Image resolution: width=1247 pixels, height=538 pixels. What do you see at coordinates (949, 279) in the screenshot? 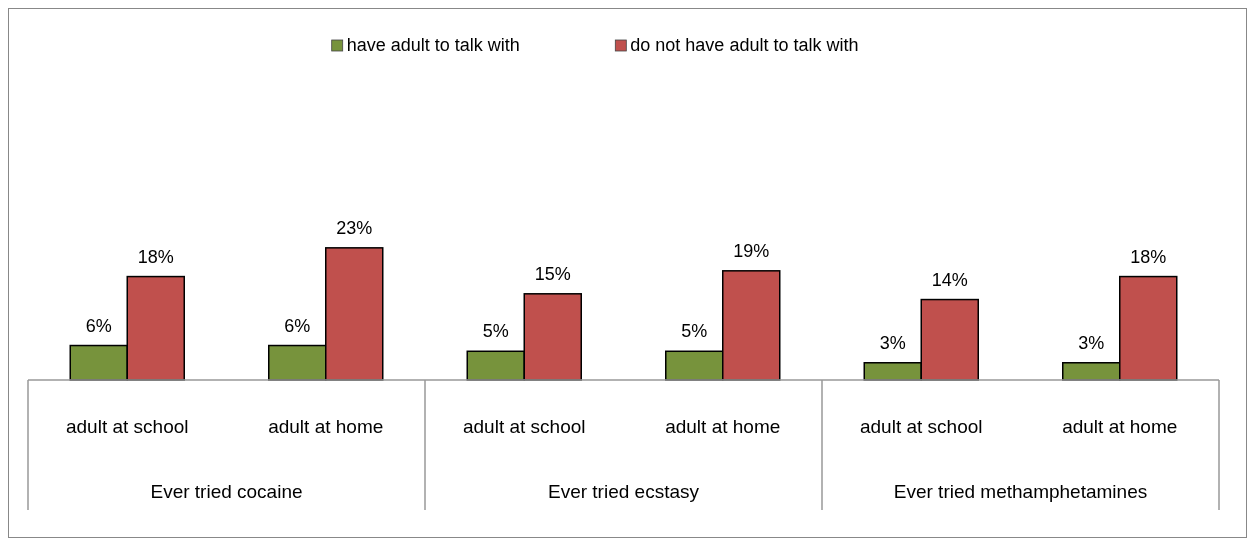
I see `data-label: 14%` at bounding box center [949, 279].